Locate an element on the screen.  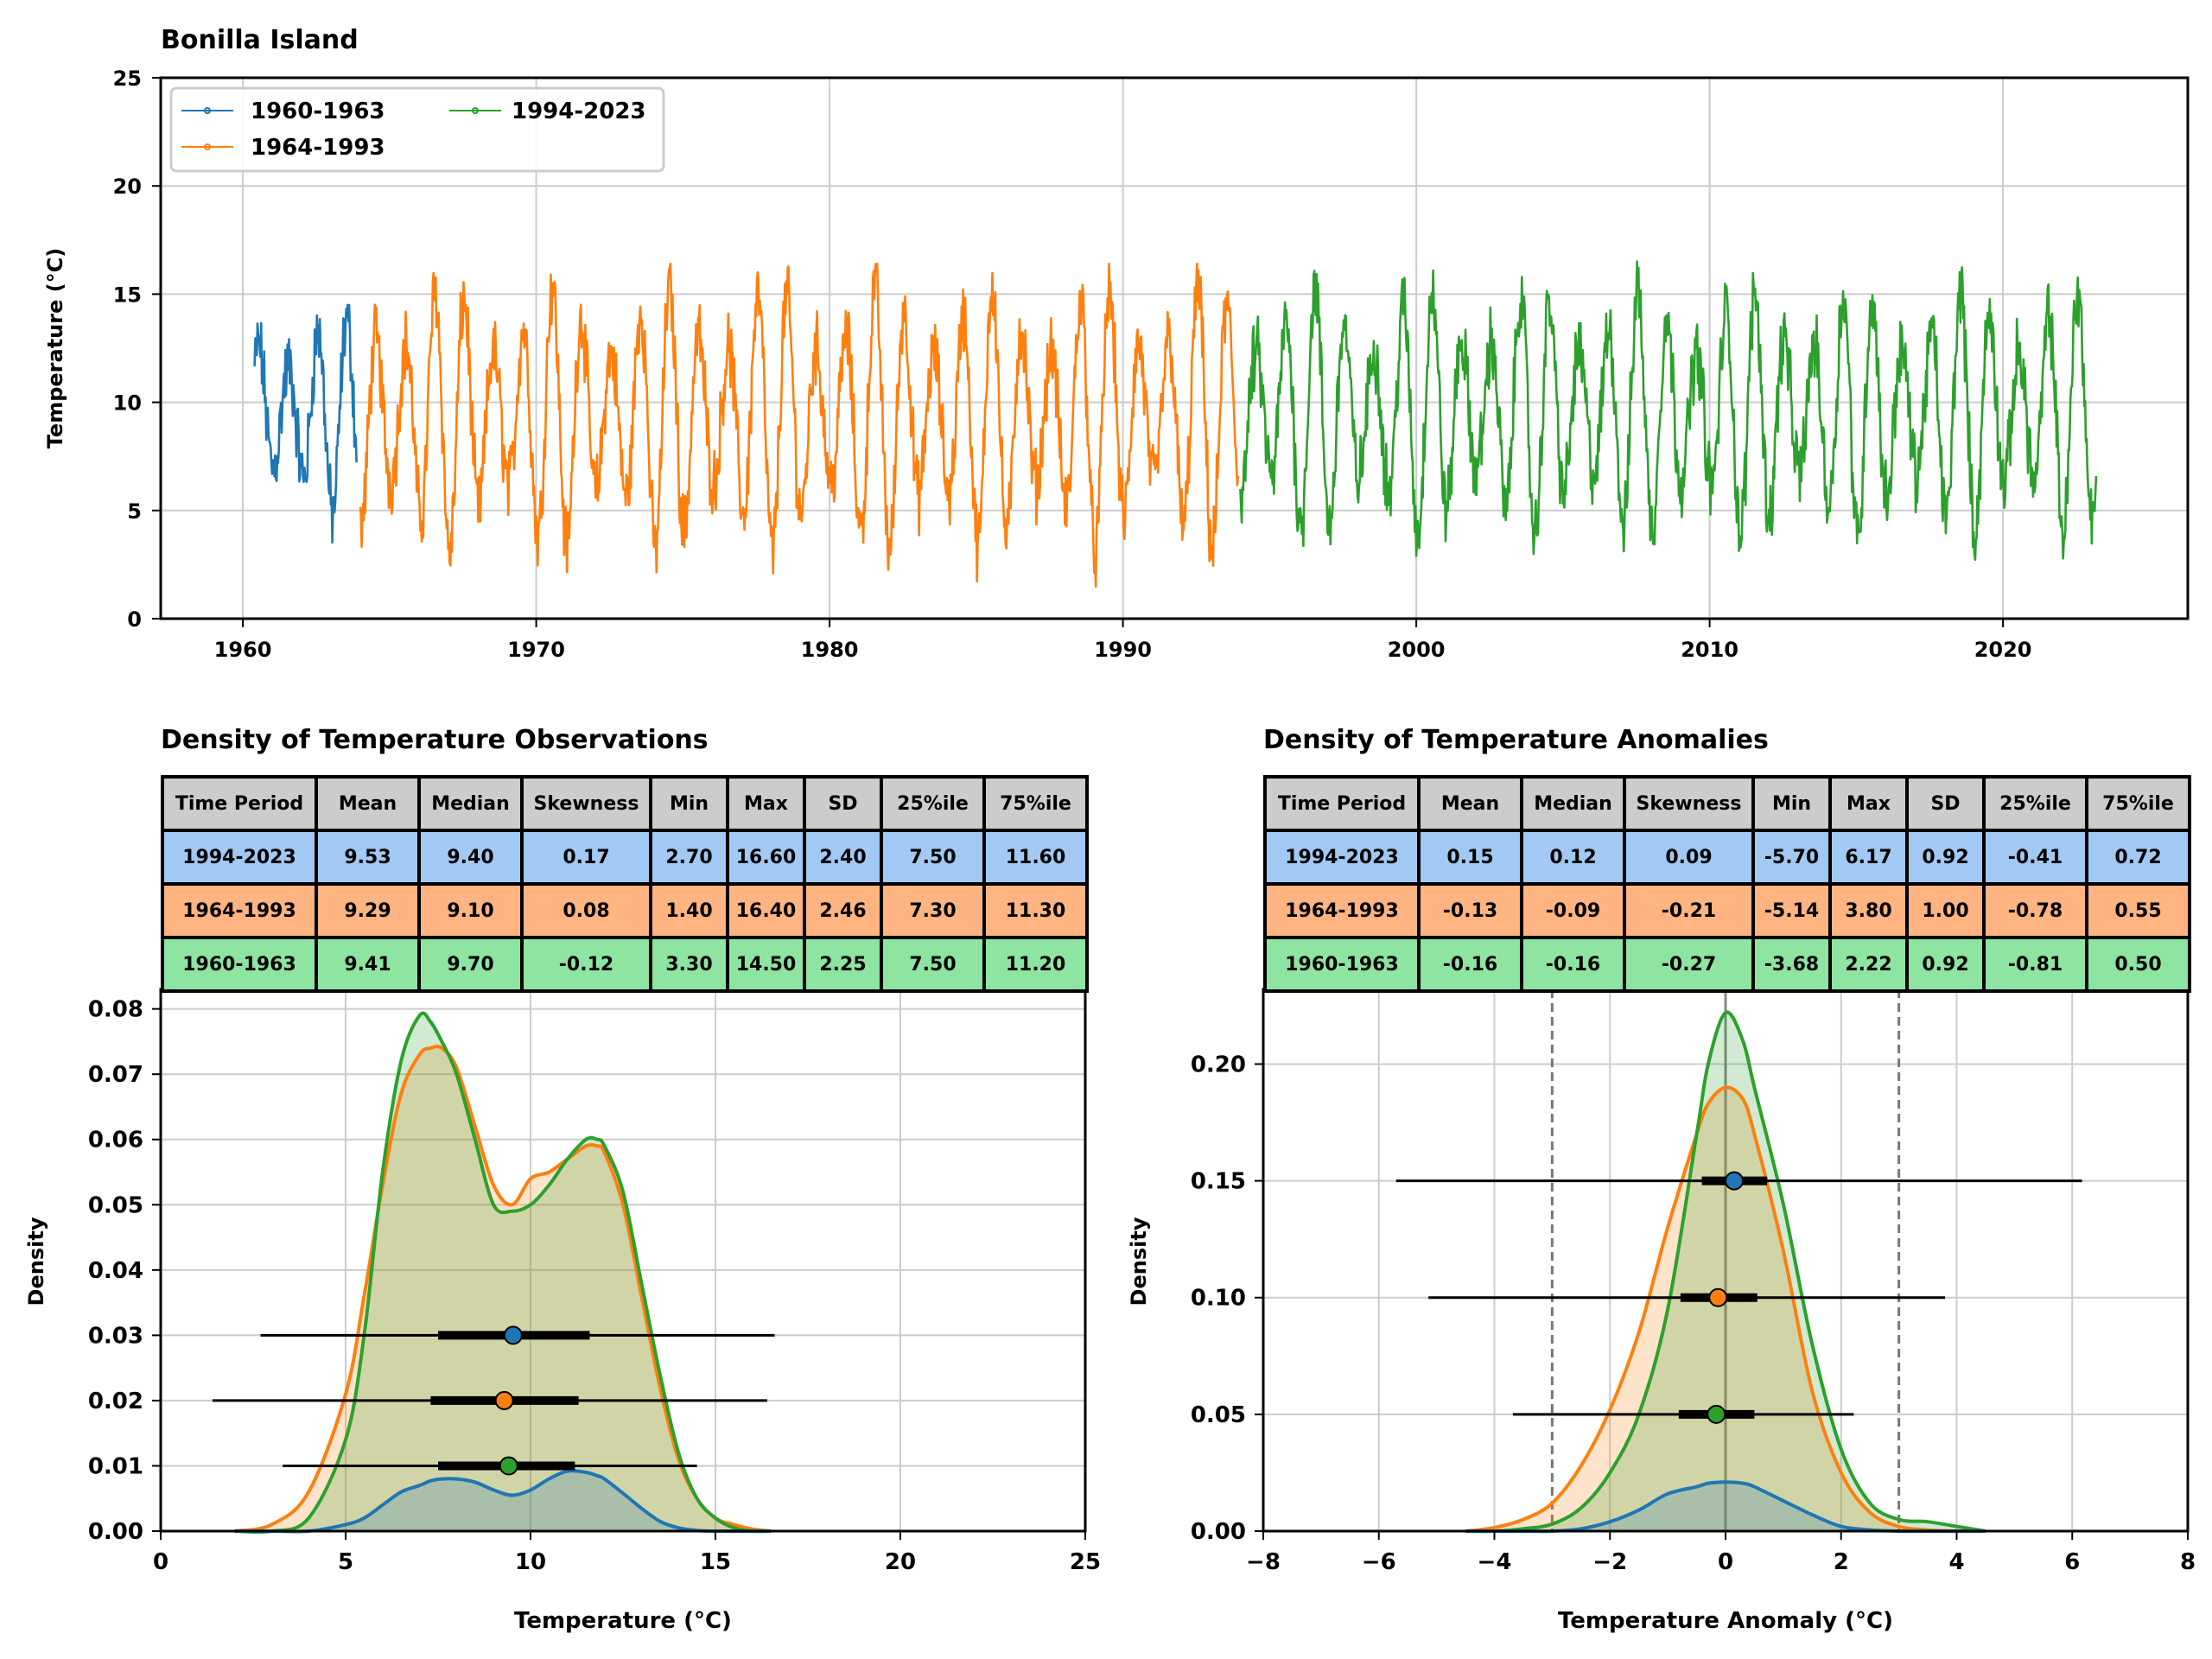
observation-density-x-axis-label: Temperature (°C) is located at coordinates (623, 1621).